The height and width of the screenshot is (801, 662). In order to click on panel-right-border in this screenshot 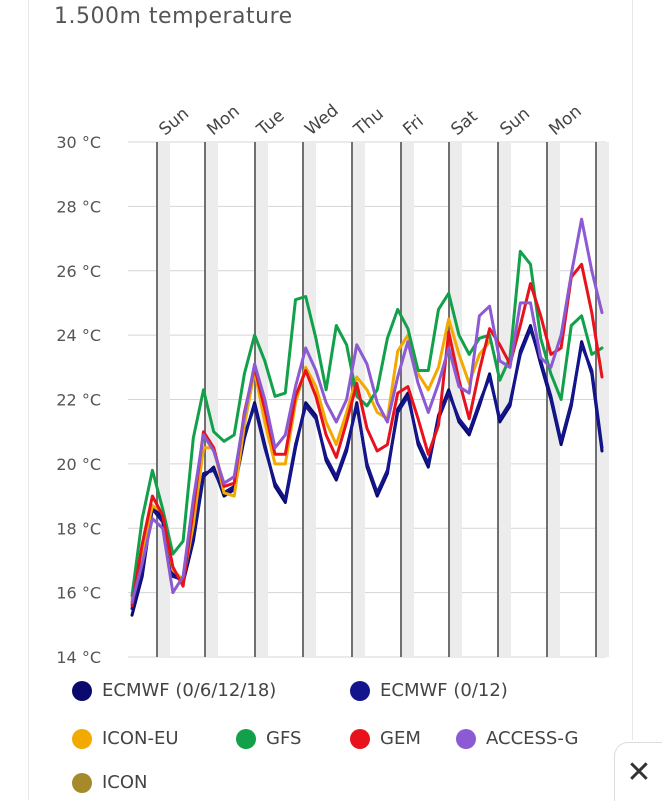, I will do `click(632, 370)`.